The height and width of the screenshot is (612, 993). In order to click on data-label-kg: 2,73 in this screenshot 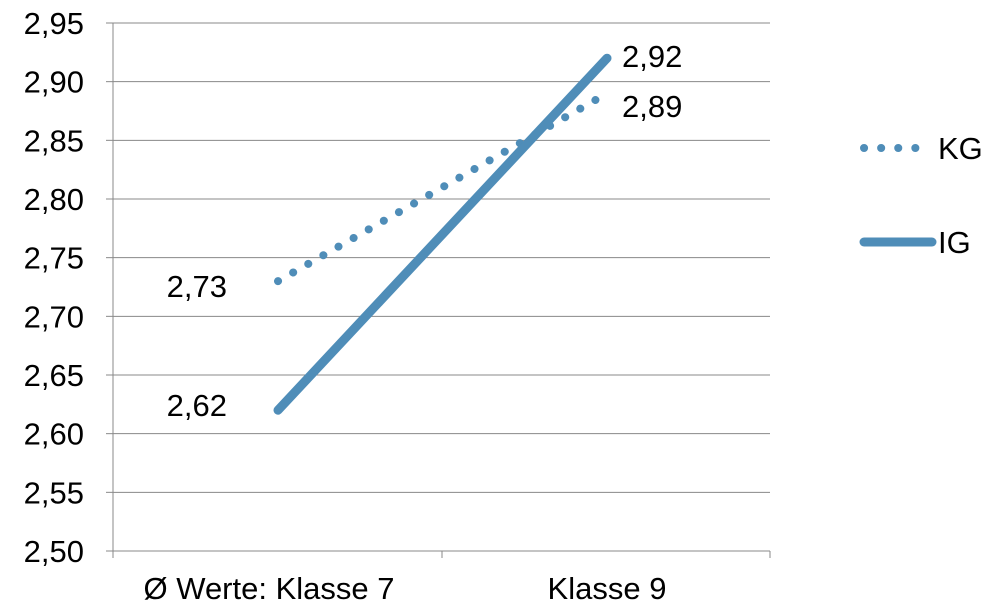, I will do `click(197, 286)`.